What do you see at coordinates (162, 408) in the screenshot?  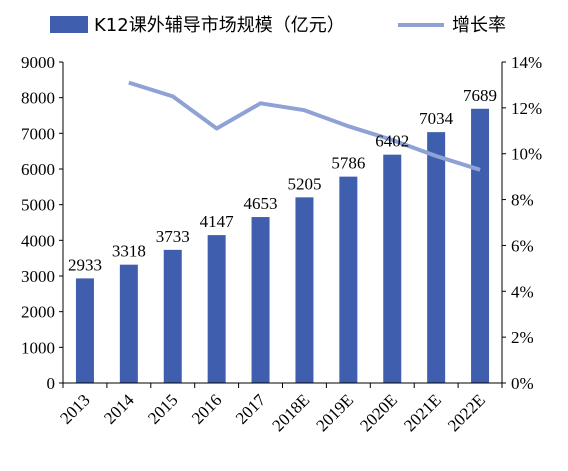 I see `x-tick-label: 2015` at bounding box center [162, 408].